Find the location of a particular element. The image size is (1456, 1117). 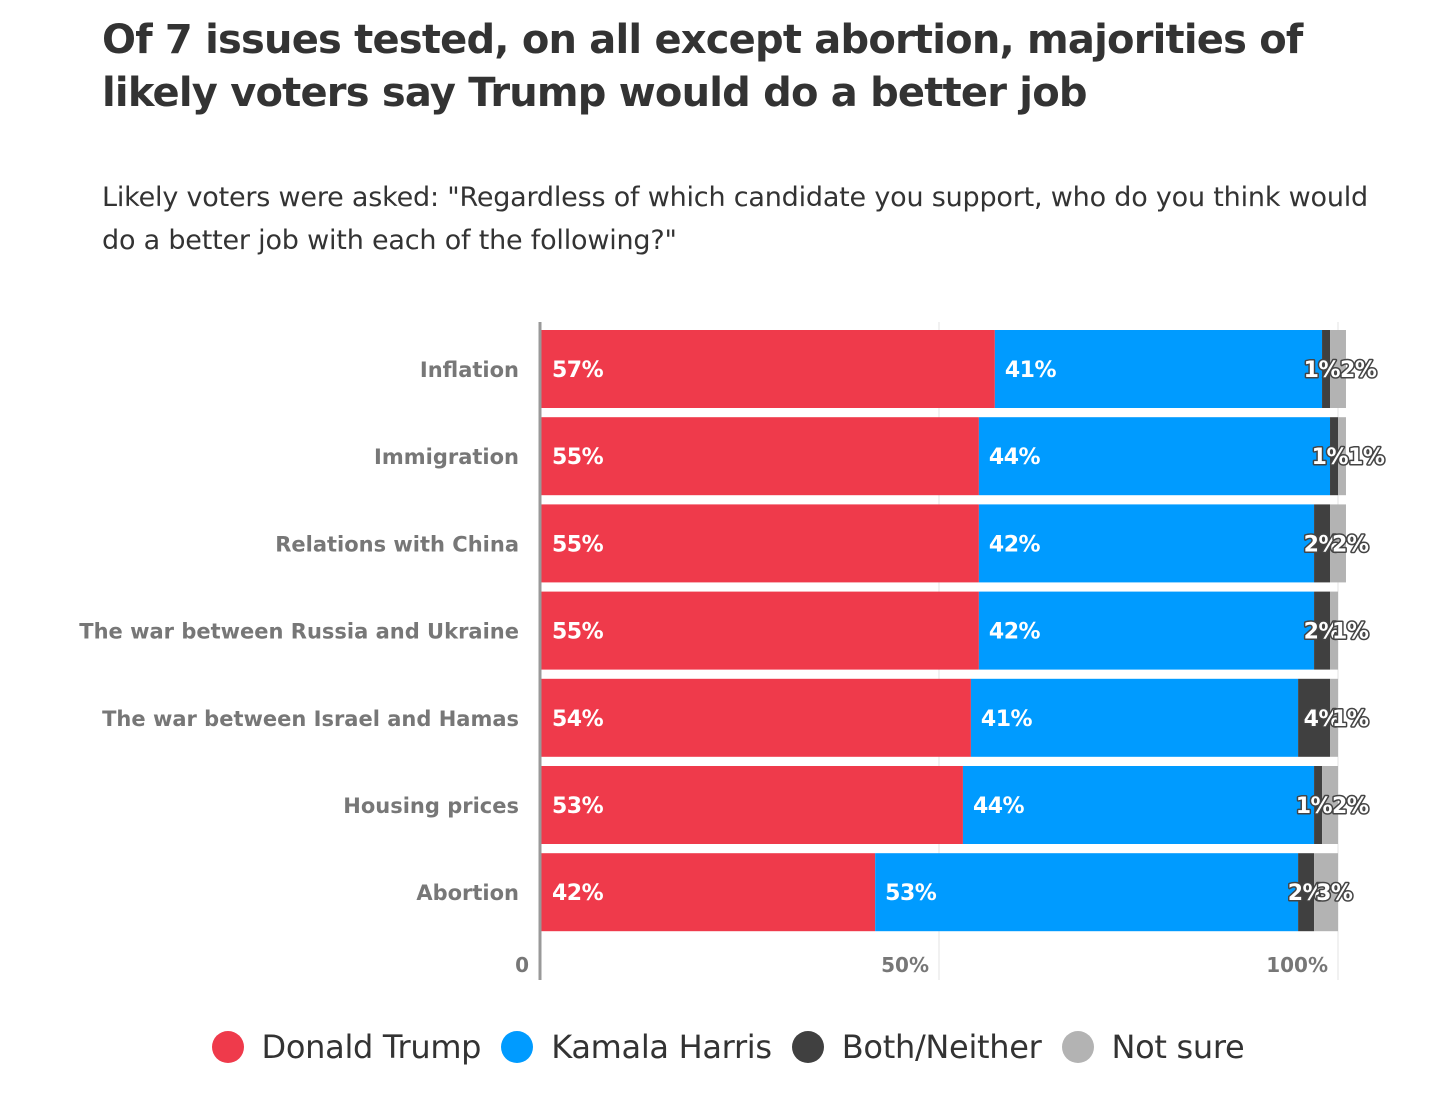

value-label-harris-1: 44% is located at coordinates (1015, 457).